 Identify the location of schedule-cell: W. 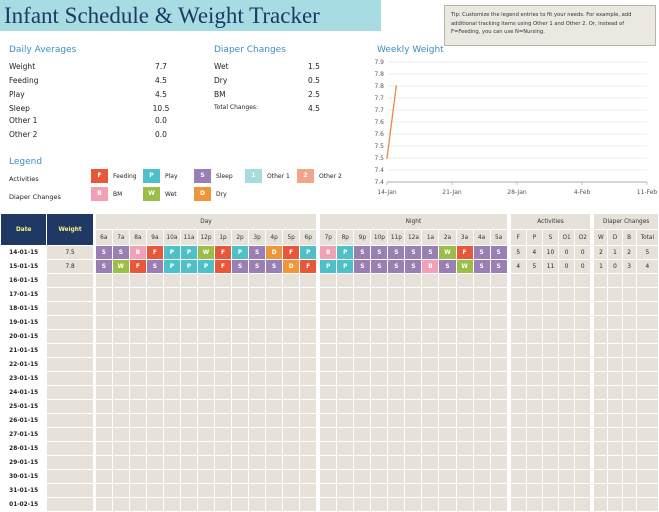
(447, 252).